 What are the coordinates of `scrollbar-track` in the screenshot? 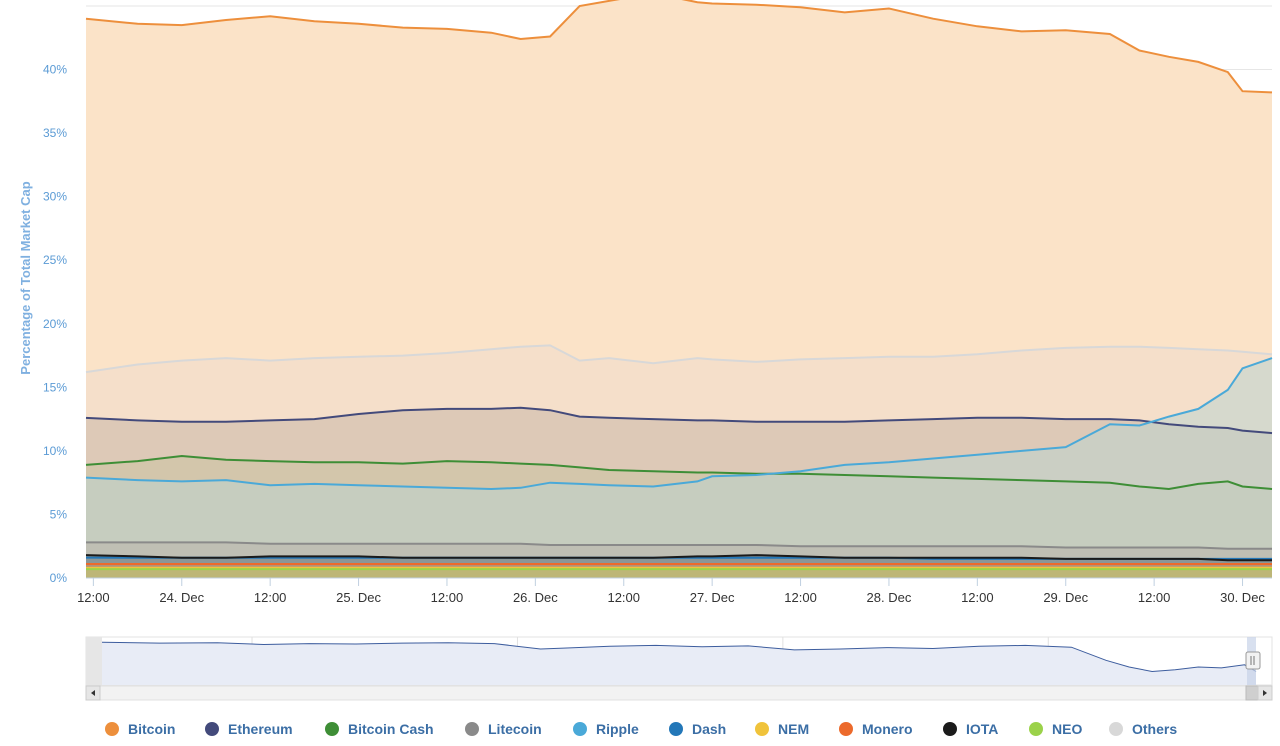 It's located at (679, 693).